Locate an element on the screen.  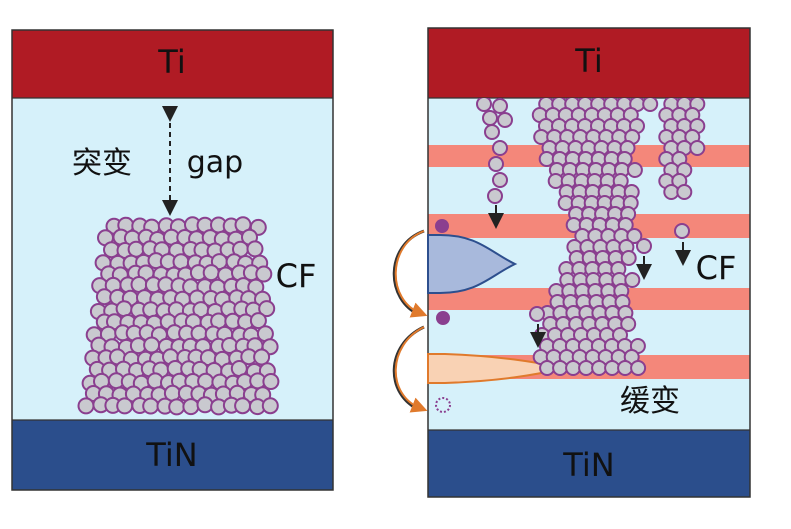
left-tin-electrode is located at coordinates (172, 455).